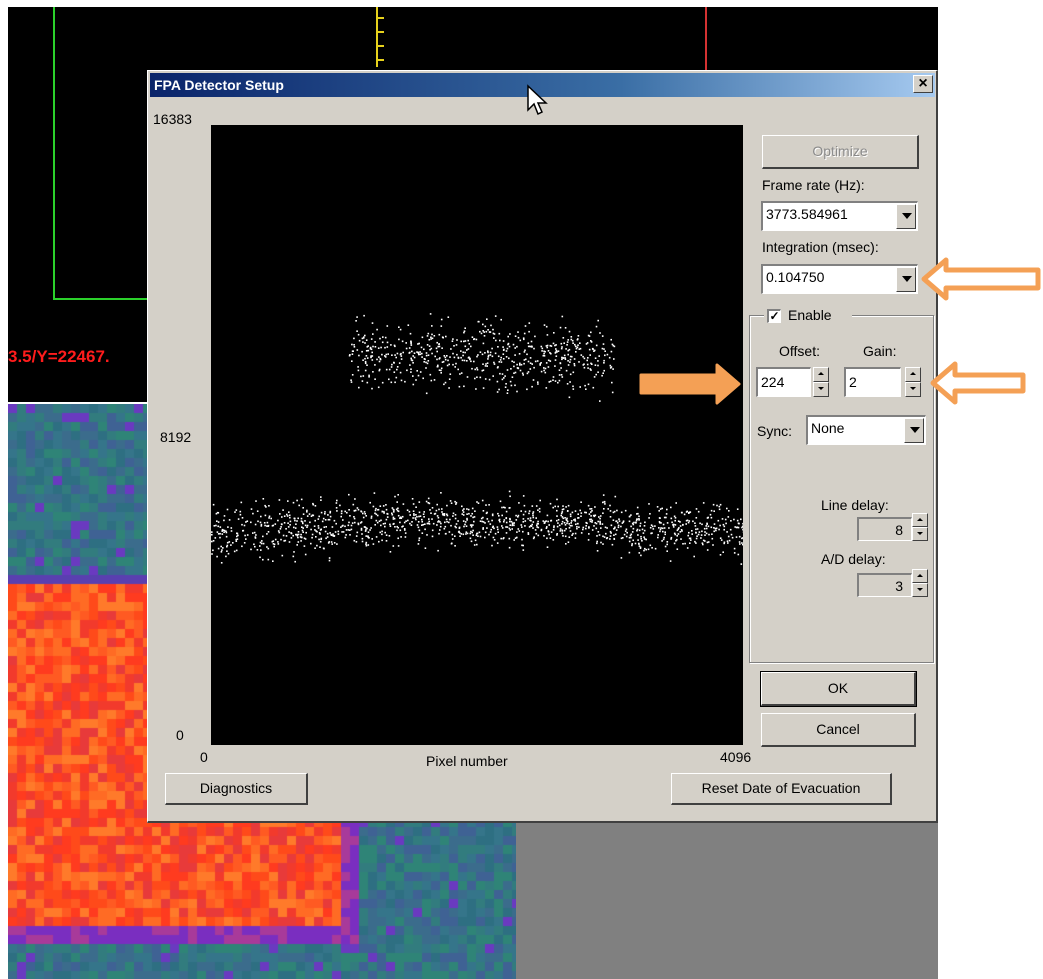 This screenshot has height=979, width=1043. Describe the element at coordinates (884, 585) in the screenshot. I see `ad-delay-field: 3` at that location.